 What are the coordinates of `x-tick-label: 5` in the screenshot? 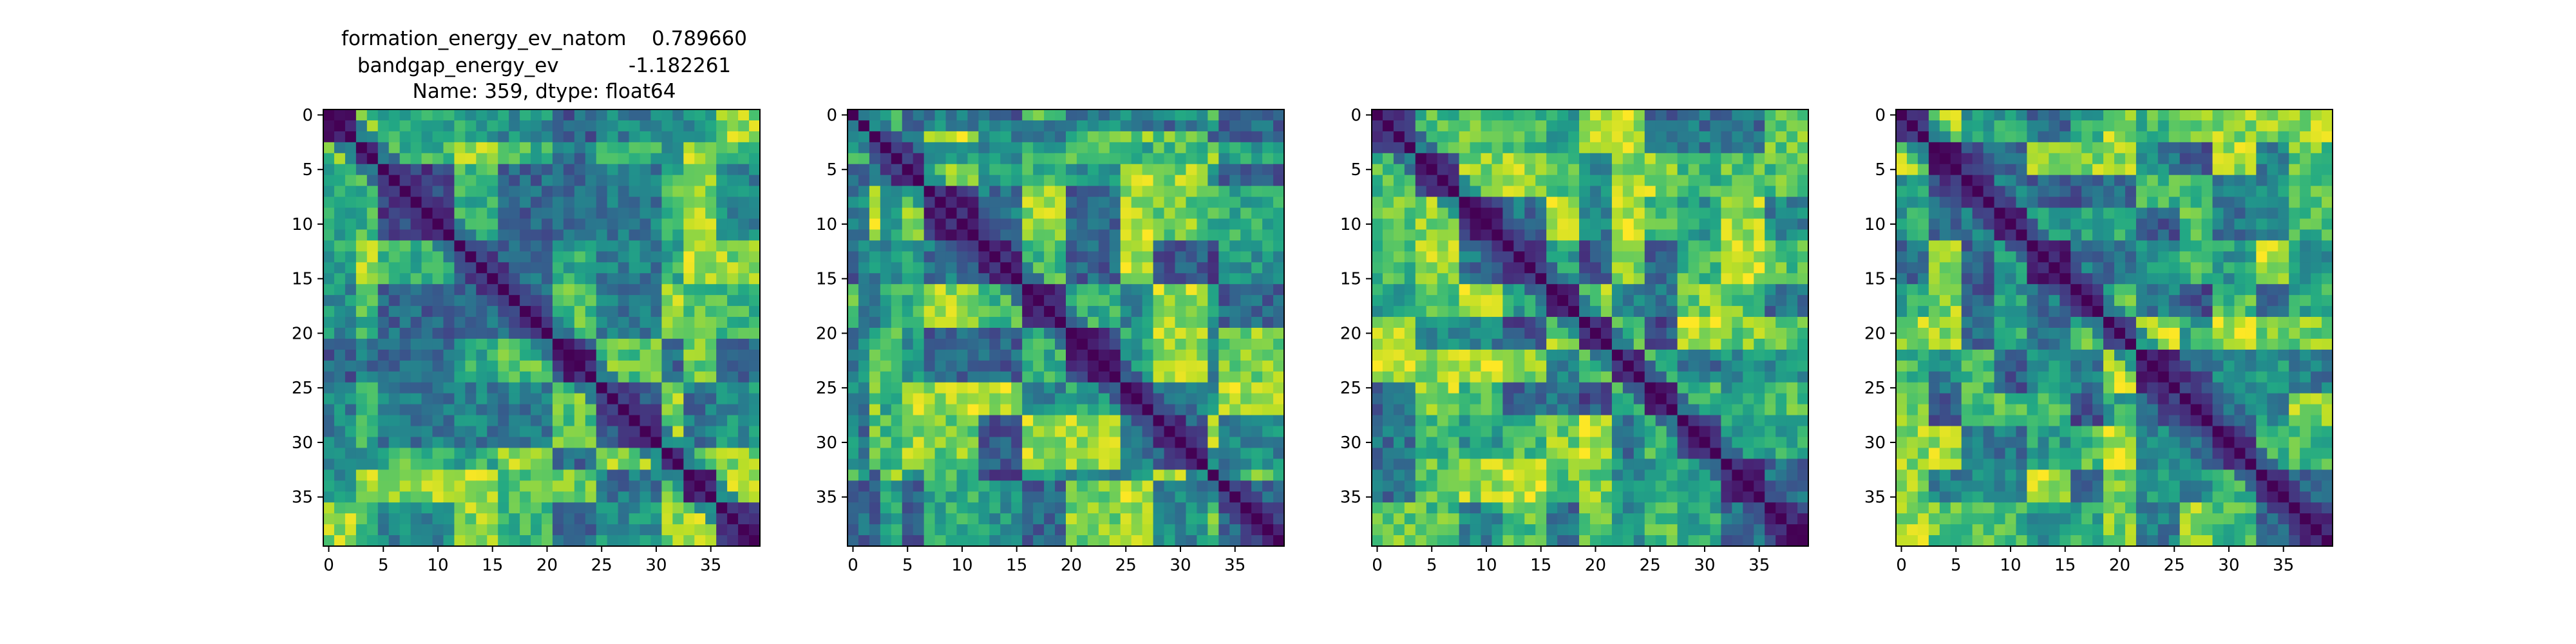 It's located at (383, 565).